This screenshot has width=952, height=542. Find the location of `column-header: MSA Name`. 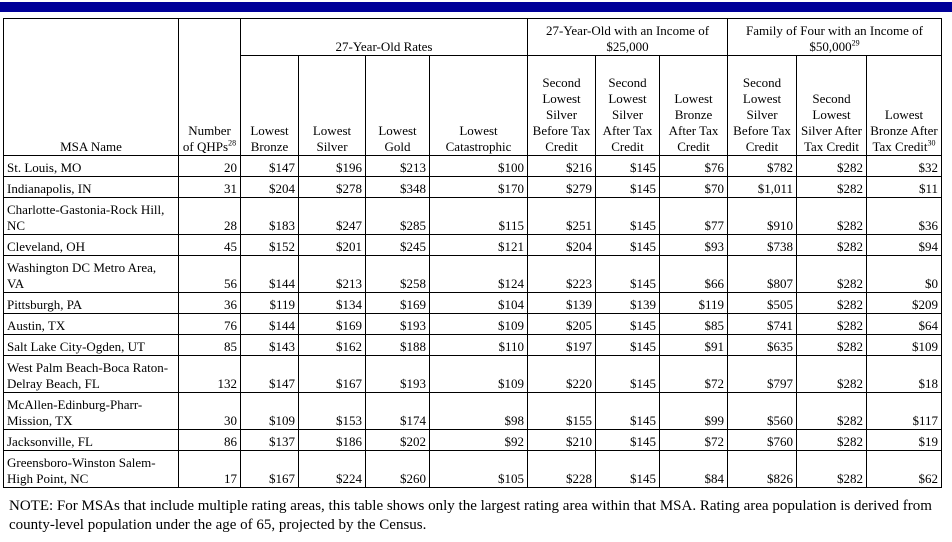

column-header: MSA Name is located at coordinates (91, 87).